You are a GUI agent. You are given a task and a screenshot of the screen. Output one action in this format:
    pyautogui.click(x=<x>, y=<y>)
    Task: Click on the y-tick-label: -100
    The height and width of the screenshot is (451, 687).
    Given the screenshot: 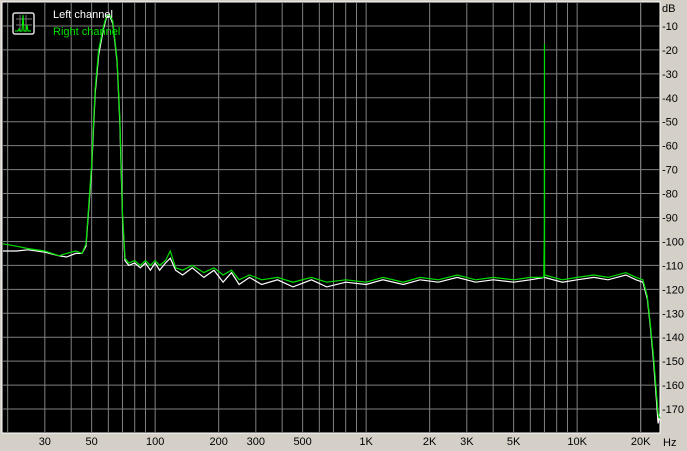 What is the action you would take?
    pyautogui.click(x=673, y=242)
    